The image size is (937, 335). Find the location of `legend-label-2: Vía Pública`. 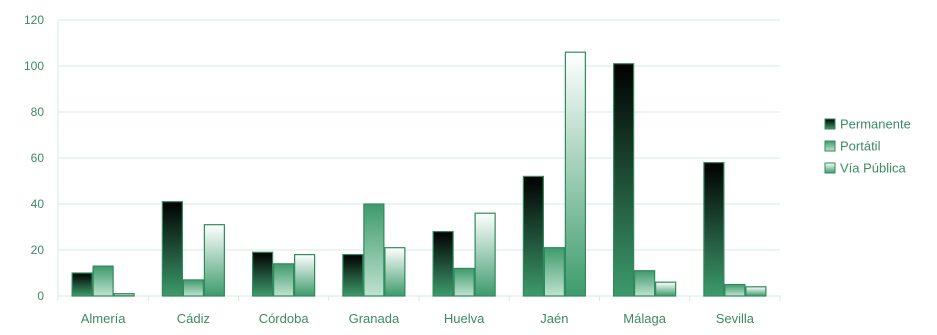

legend-label-2: Vía Pública is located at coordinates (873, 168).